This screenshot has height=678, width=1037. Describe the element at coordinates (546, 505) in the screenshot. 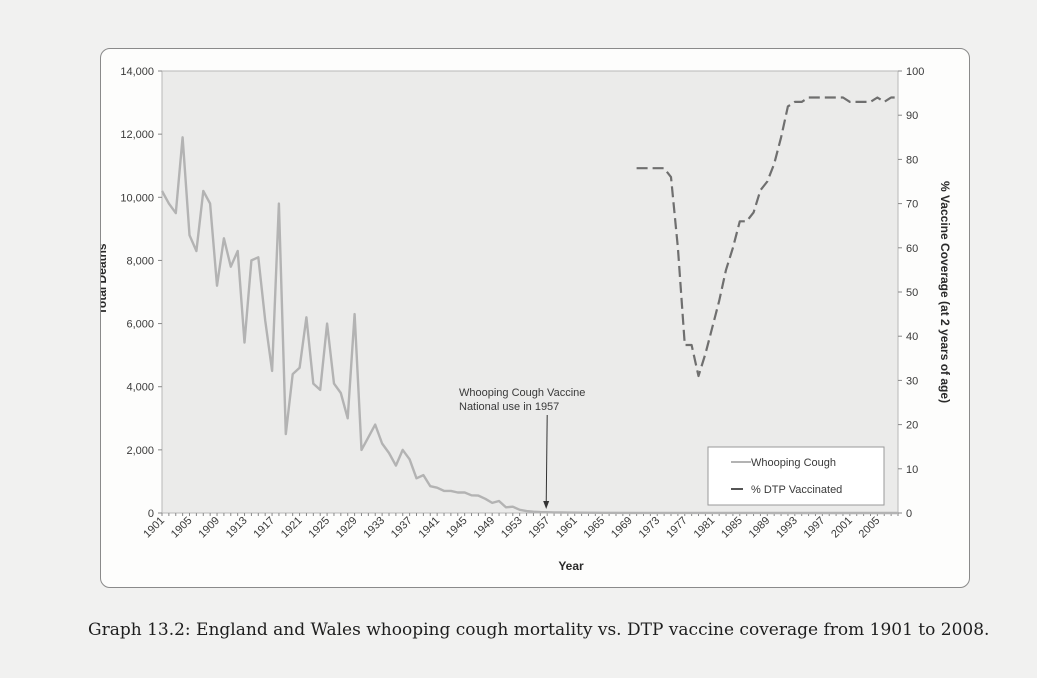

I see `annotation-arrowhead` at that location.